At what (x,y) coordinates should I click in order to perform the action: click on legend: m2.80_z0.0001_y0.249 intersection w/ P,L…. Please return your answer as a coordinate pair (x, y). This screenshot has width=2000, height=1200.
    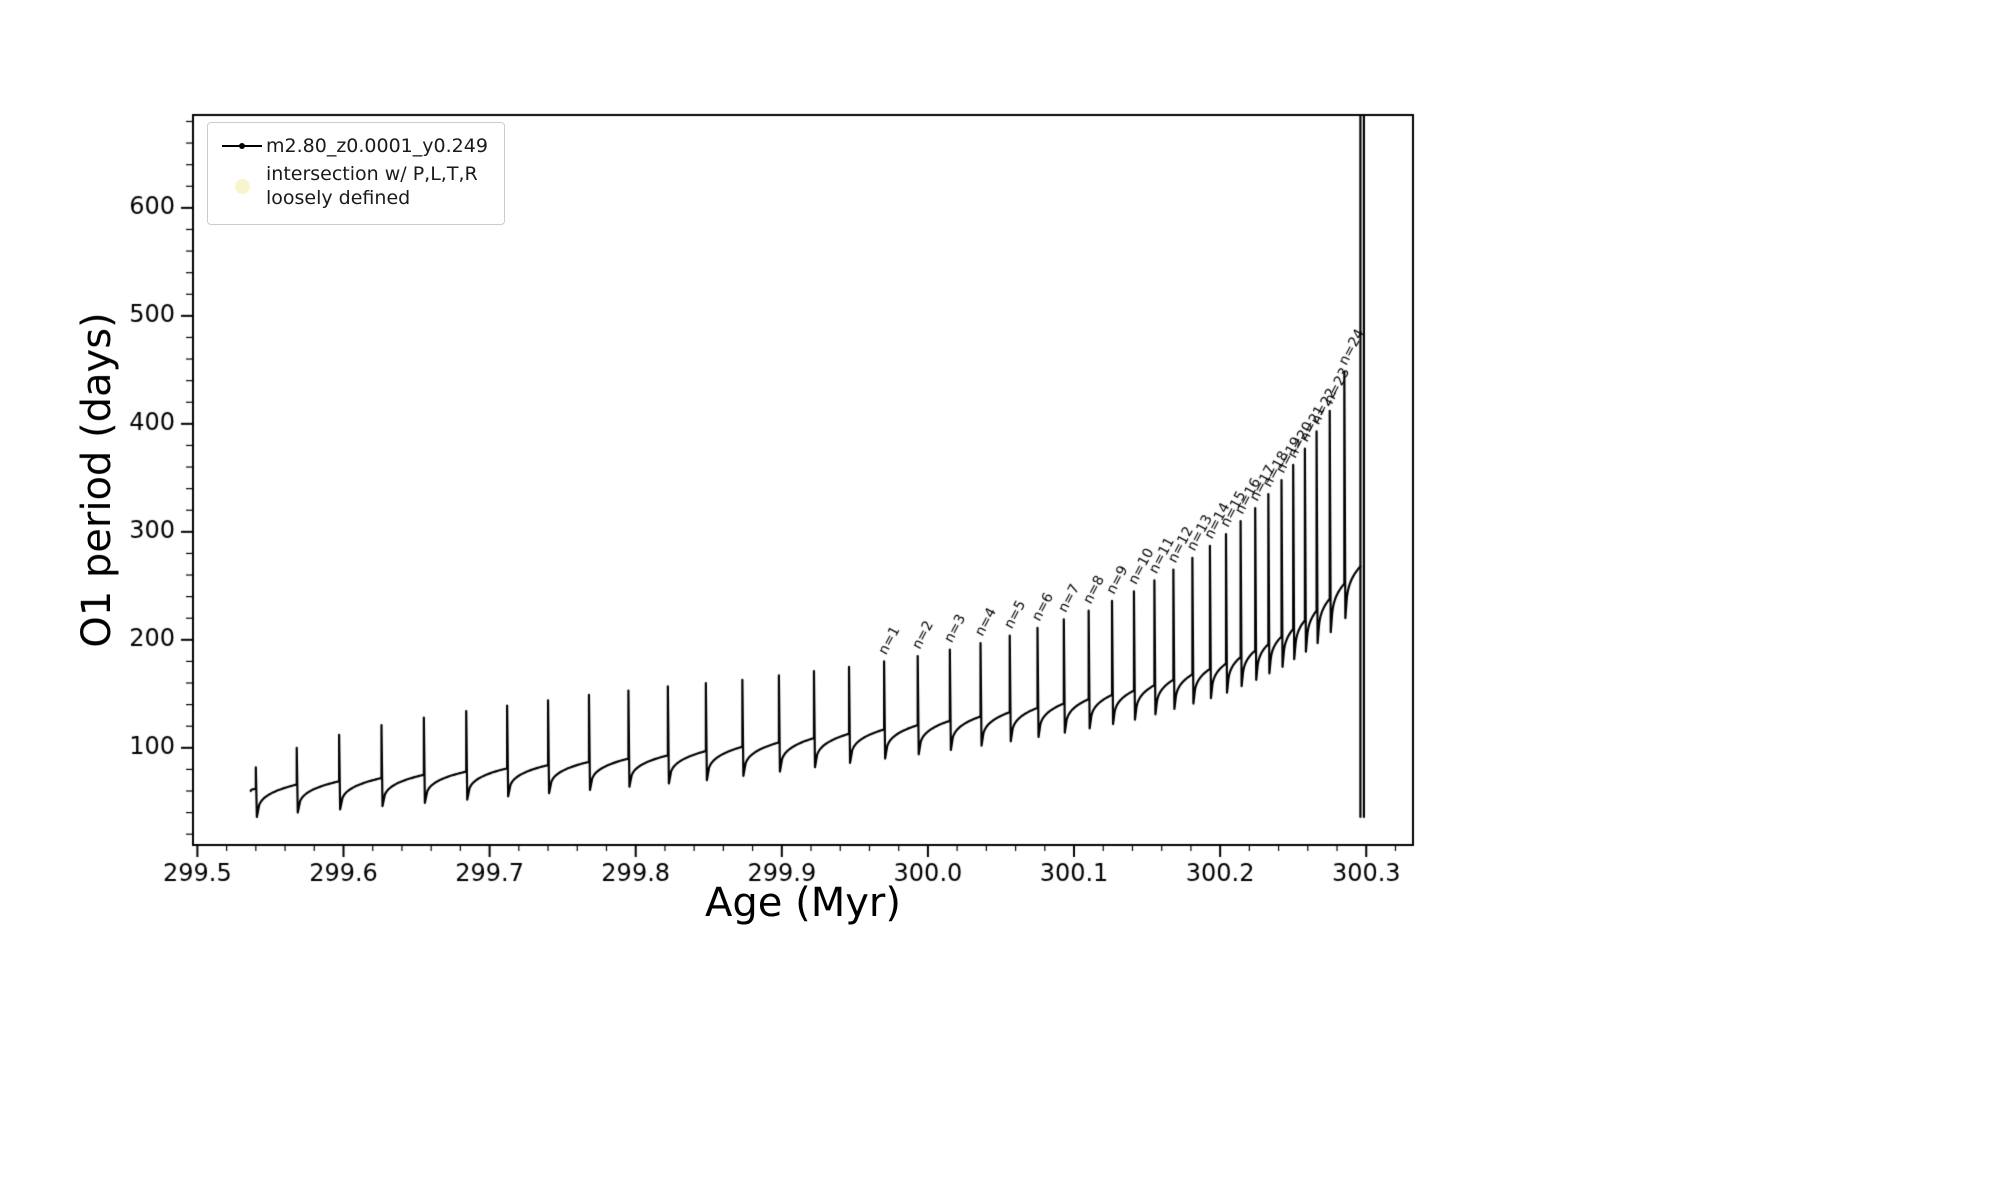
    Looking at the image, I should click on (356, 174).